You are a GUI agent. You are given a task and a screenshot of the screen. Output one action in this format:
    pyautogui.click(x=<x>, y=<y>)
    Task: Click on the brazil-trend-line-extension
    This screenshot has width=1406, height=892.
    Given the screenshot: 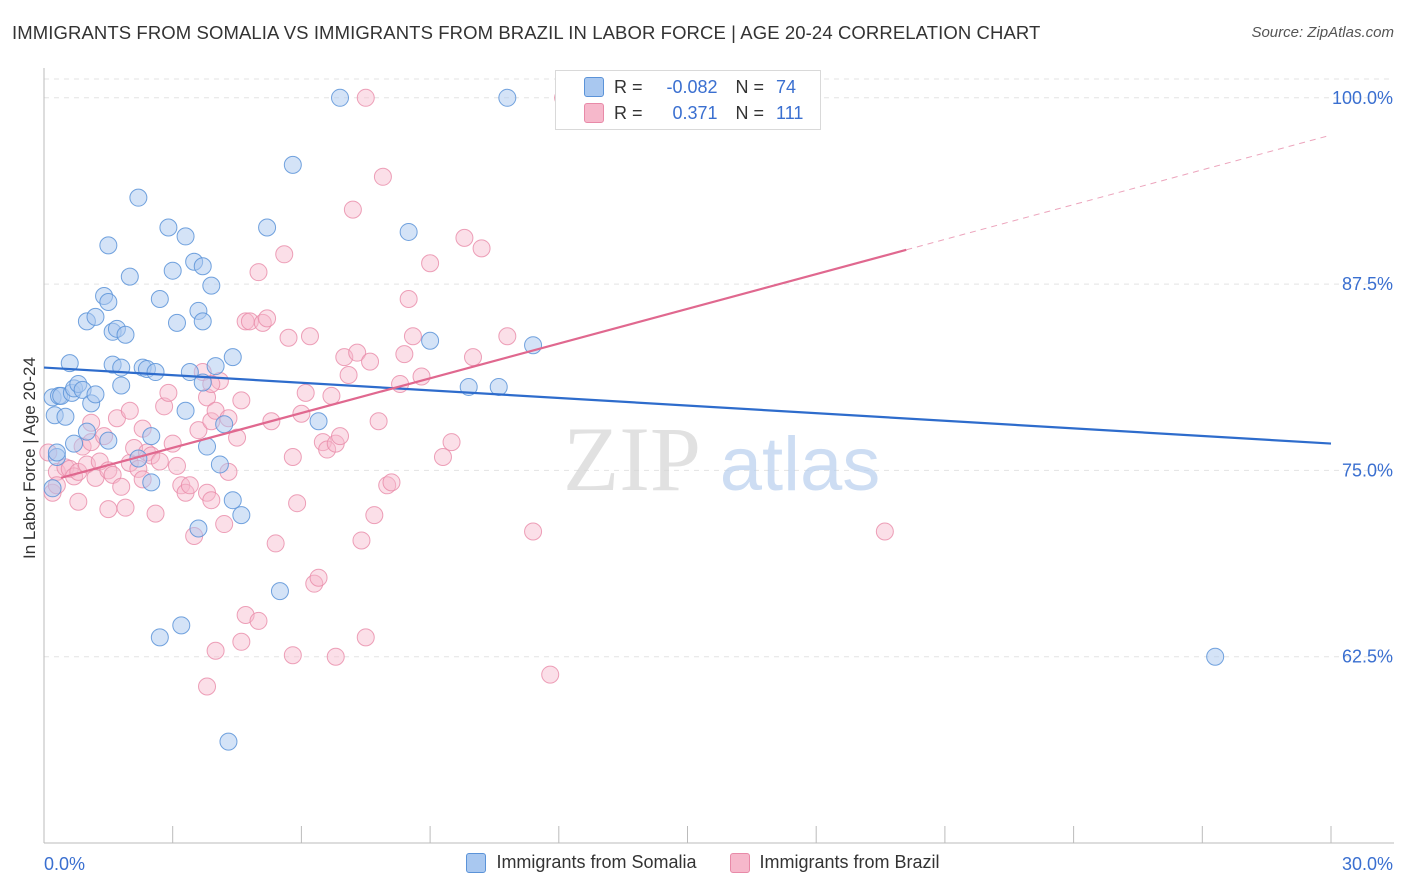 What is the action you would take?
    pyautogui.click(x=1119, y=192)
    